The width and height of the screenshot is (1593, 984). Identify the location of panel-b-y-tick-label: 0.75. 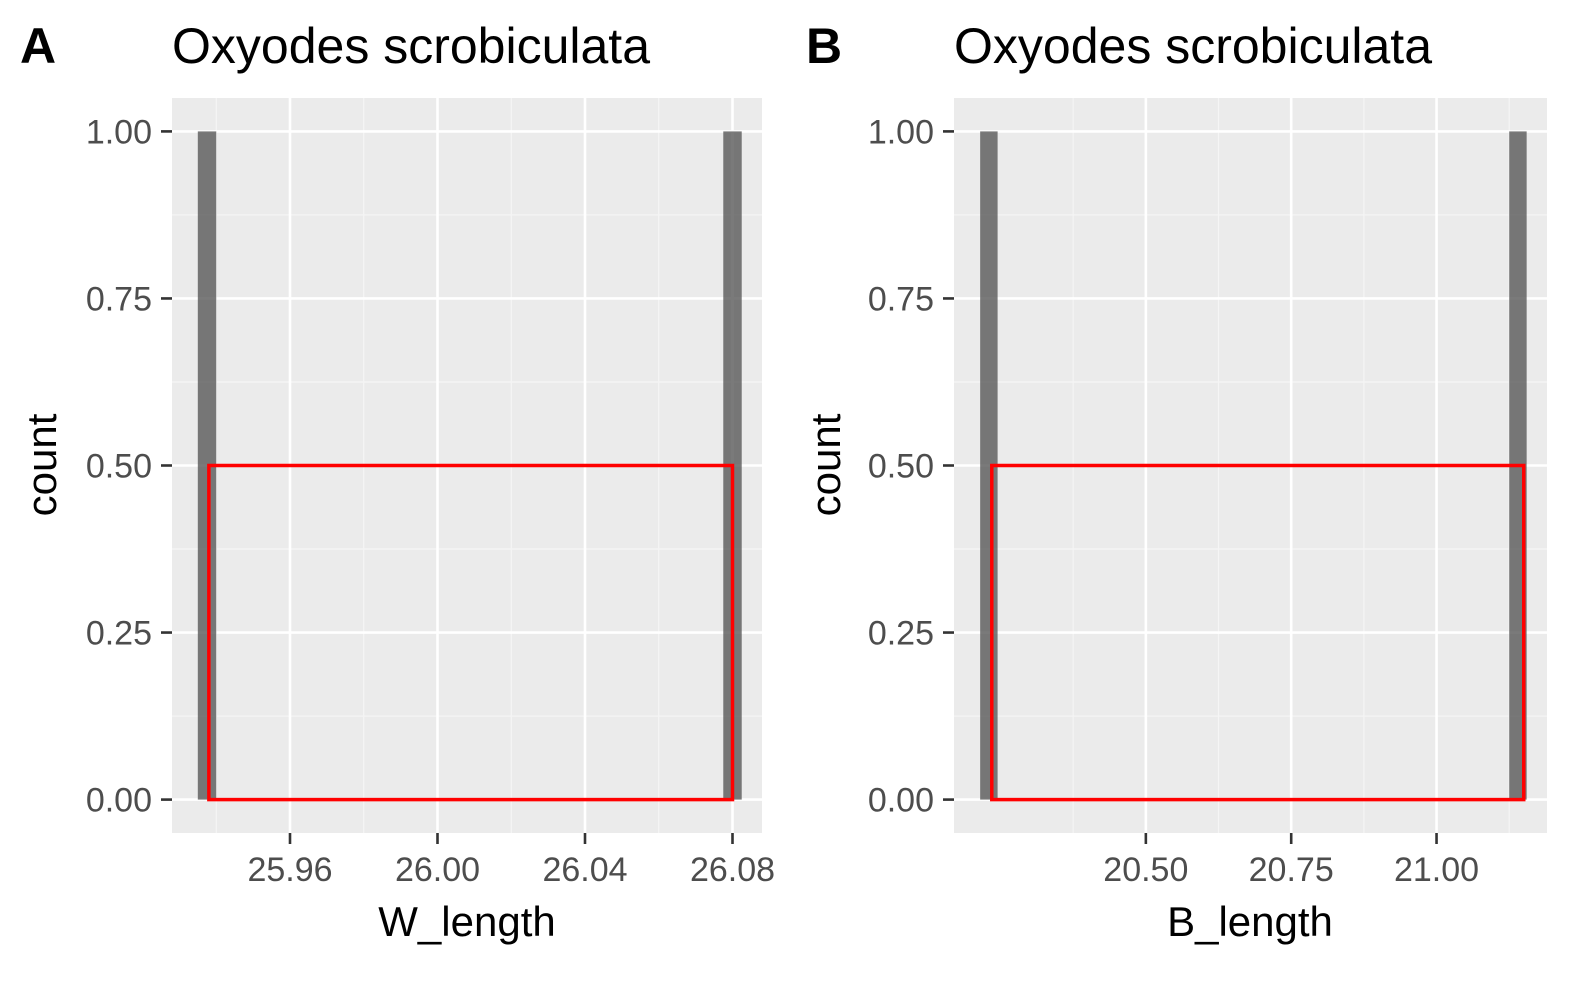
(901, 299).